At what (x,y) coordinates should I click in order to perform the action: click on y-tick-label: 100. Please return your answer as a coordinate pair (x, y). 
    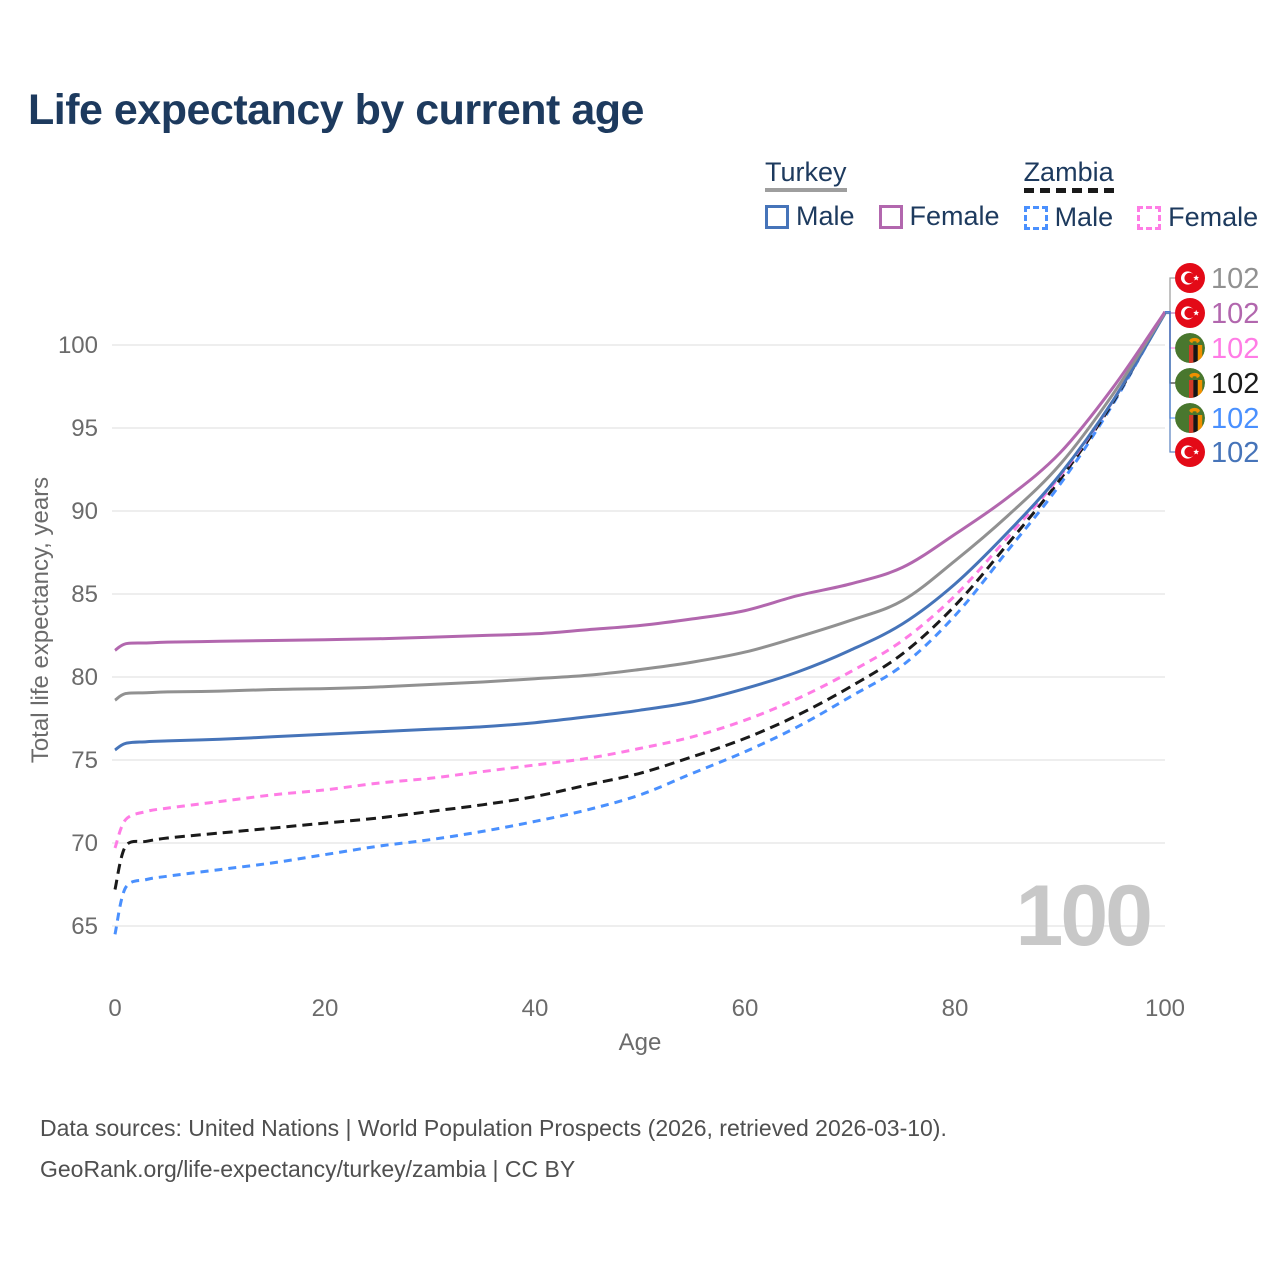
    Looking at the image, I should click on (78, 345).